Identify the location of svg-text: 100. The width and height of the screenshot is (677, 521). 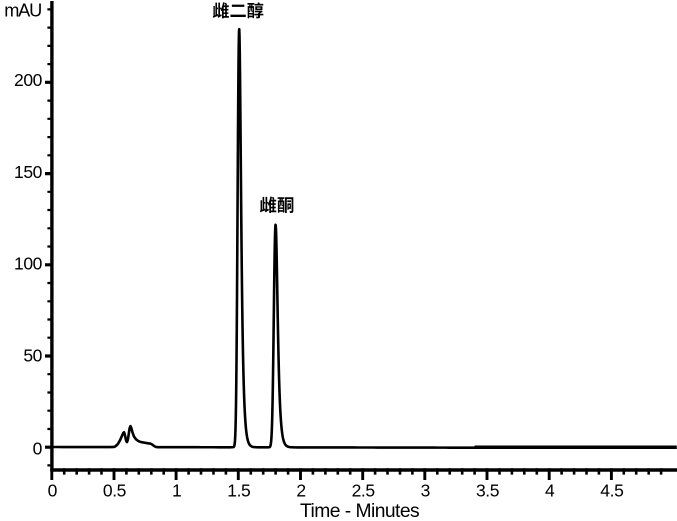
(28, 264).